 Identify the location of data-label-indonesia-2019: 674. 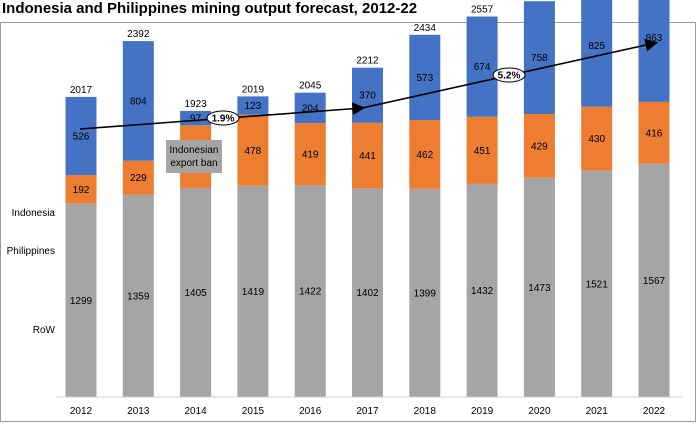
(482, 67).